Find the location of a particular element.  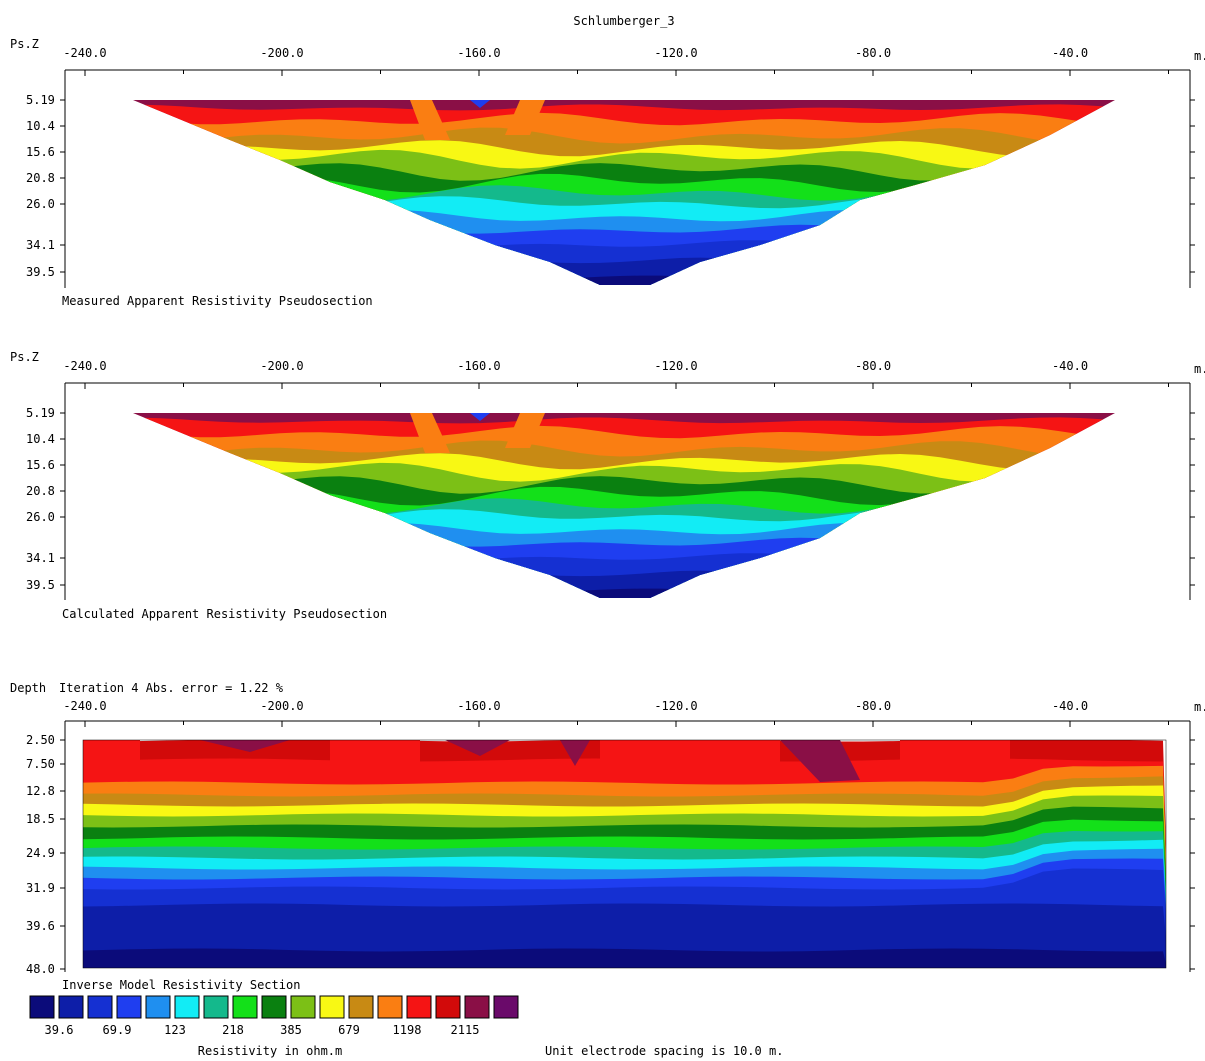

calculated-y-tick-label: 10.4 is located at coordinates (40, 439).